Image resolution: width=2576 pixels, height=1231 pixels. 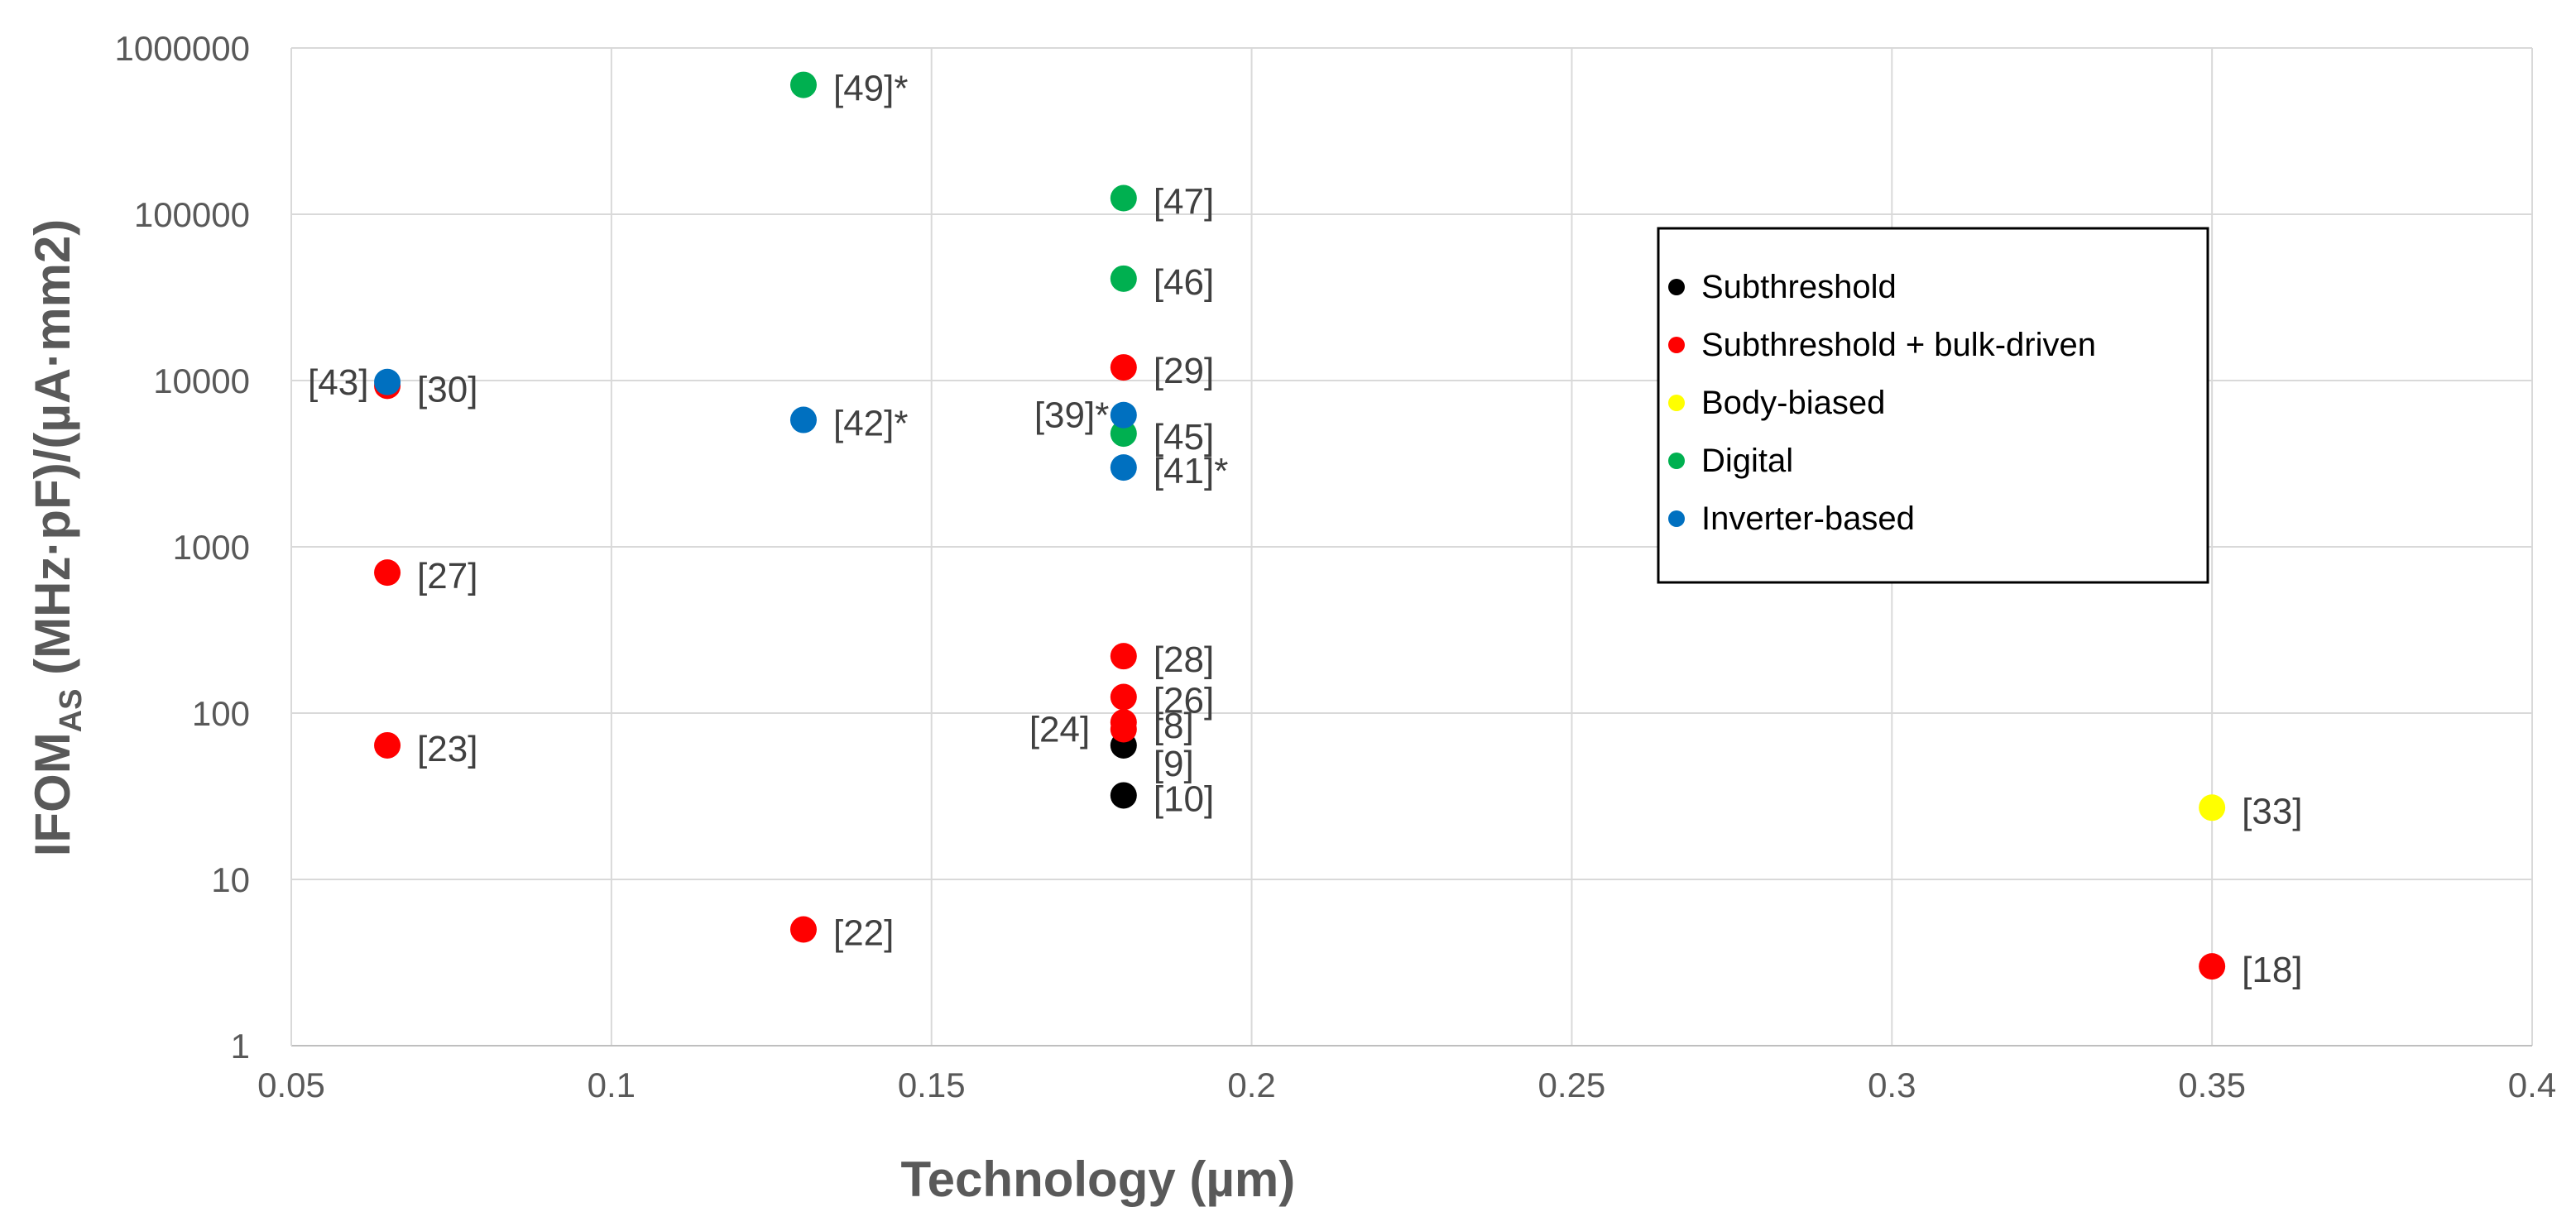 I want to click on data-label: [22], so click(x=864, y=934).